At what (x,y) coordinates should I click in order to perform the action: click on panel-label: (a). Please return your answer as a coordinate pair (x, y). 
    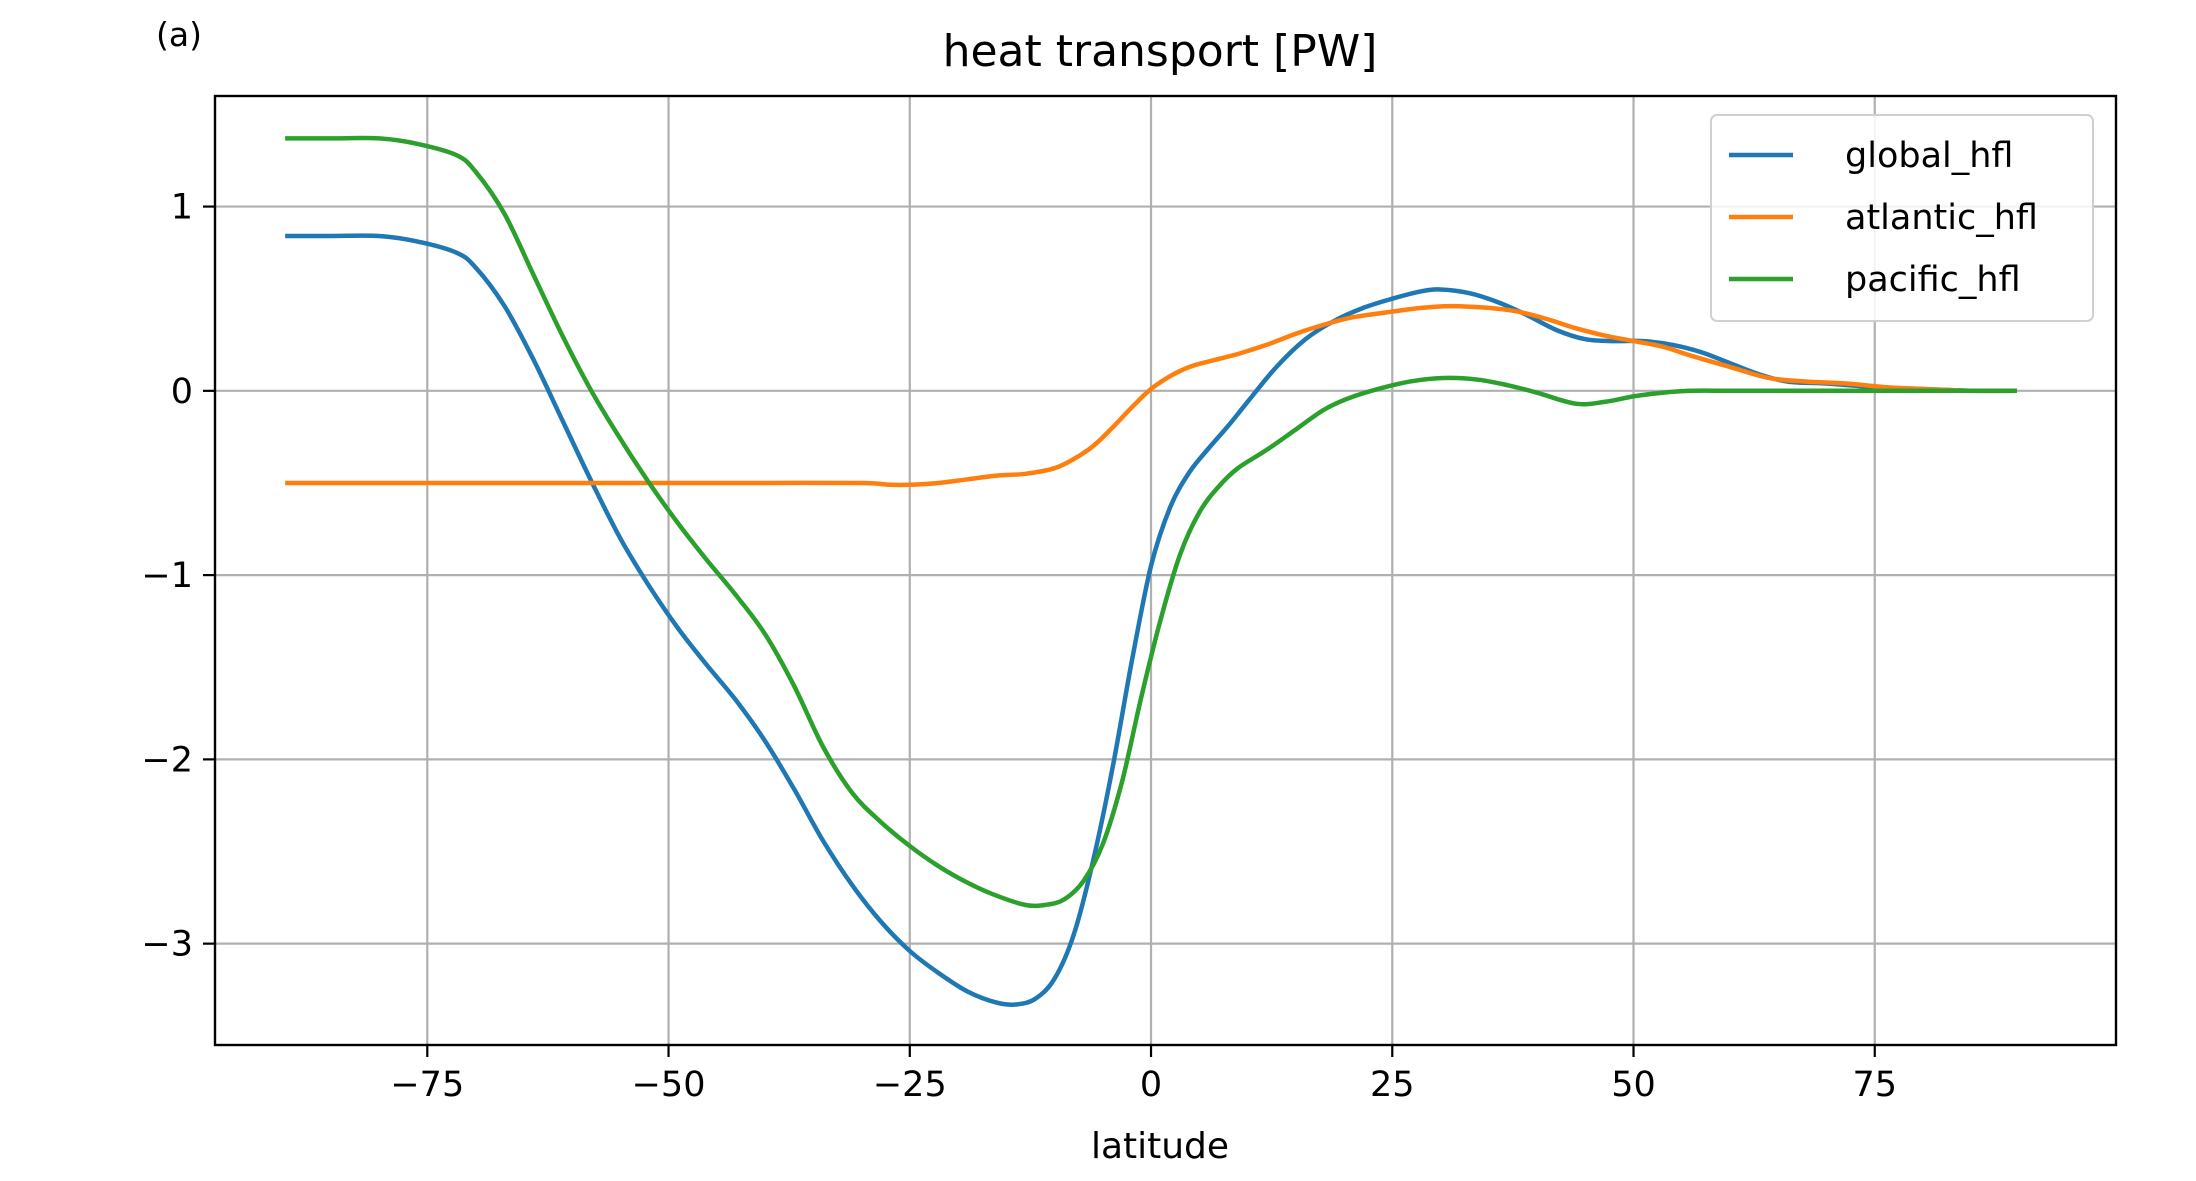
    Looking at the image, I should click on (179, 34).